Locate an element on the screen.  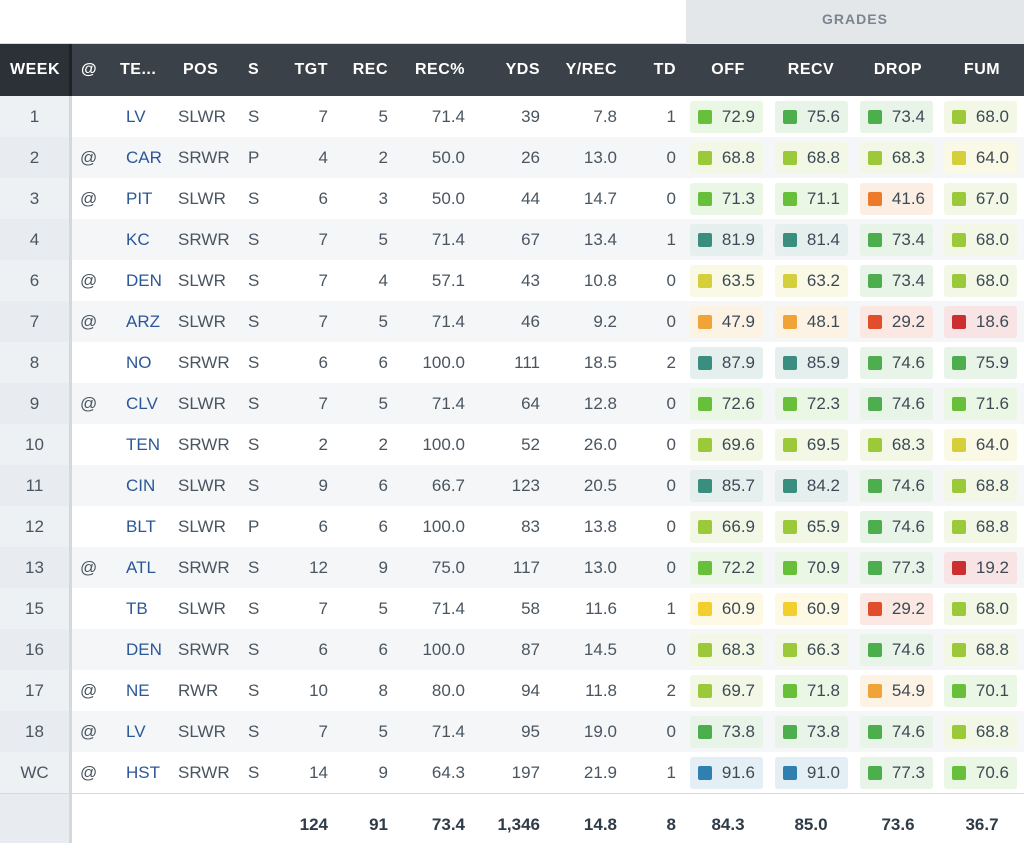
team-link: KC is located at coordinates (138, 239).